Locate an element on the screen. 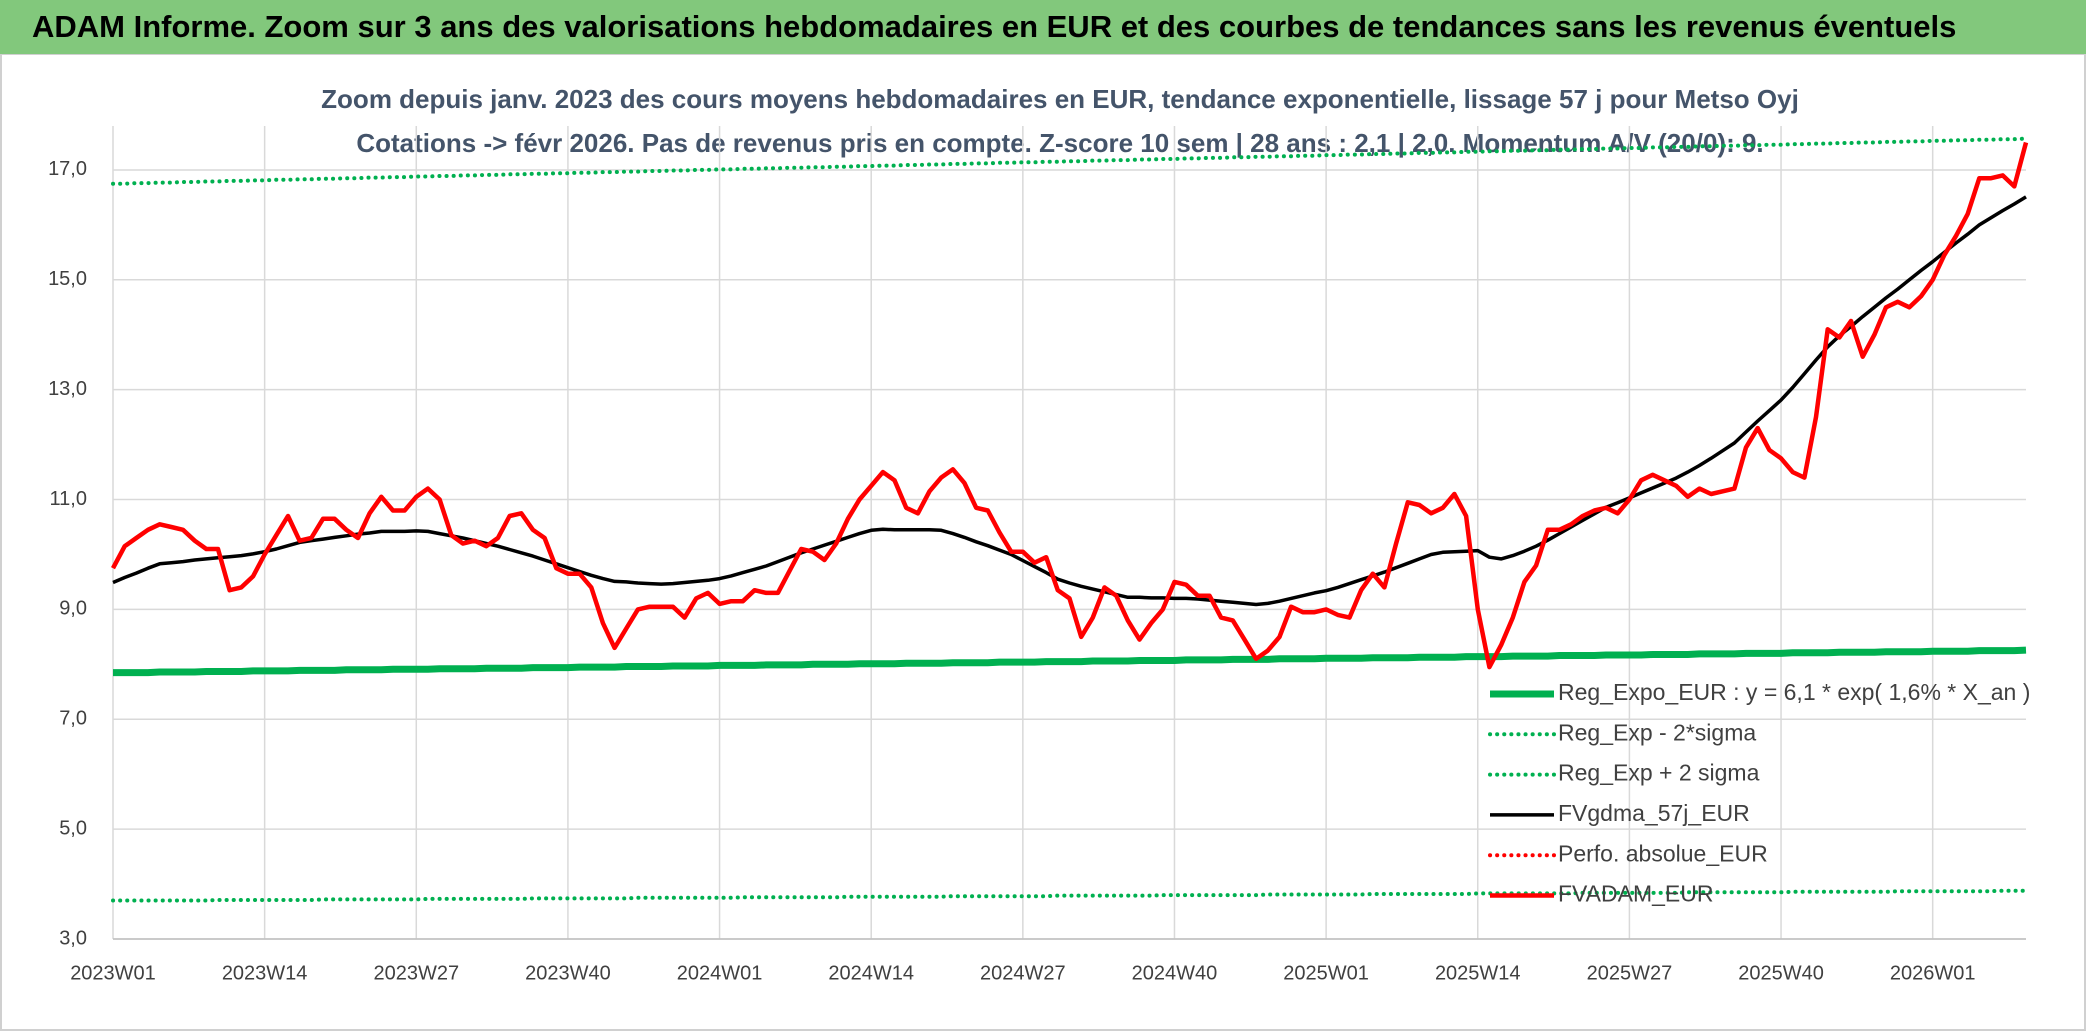 The height and width of the screenshot is (1031, 2086). x-tick-label: 2023W01 is located at coordinates (113, 973).